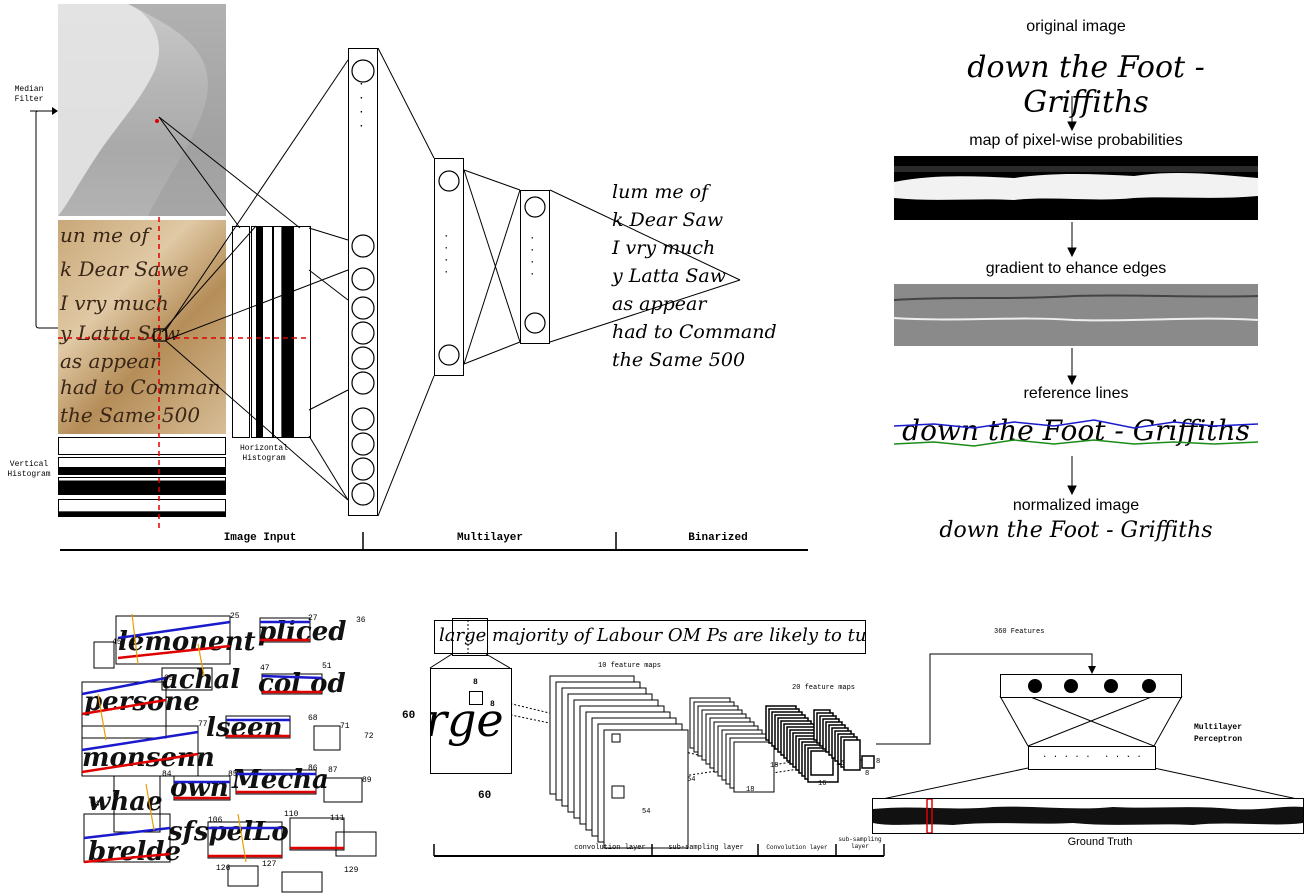 The image size is (1306, 894). Describe the element at coordinates (878, 762) in the screenshot. I see `map-size-8-side: 8` at that location.